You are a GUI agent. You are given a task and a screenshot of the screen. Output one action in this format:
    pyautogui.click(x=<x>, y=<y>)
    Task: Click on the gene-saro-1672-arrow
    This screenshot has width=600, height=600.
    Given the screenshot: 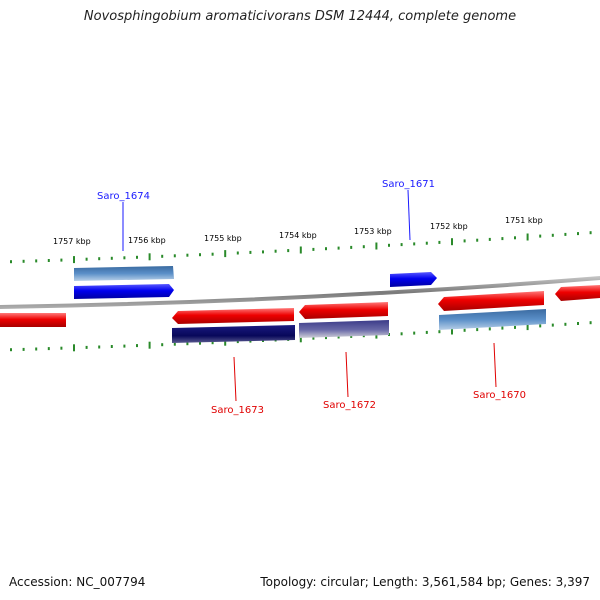 What is the action you would take?
    pyautogui.click(x=343, y=310)
    